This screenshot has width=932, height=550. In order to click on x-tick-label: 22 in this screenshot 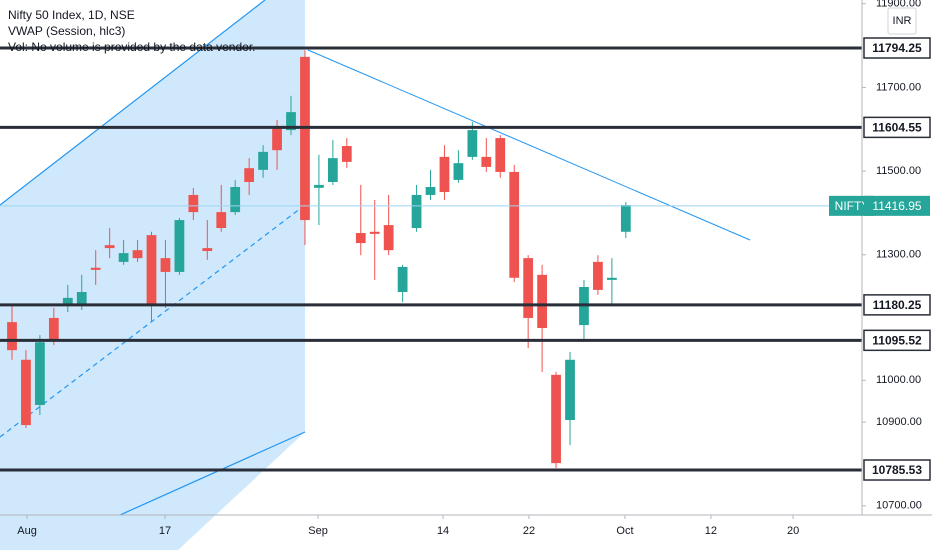, I will do `click(529, 531)`.